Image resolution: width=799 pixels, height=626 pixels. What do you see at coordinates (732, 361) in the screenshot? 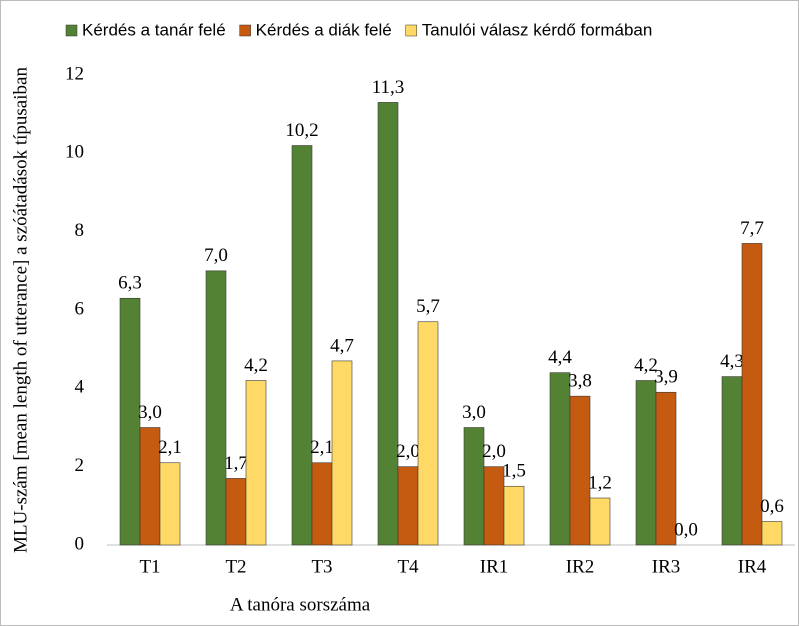
I see `data-label: 4,3` at bounding box center [732, 361].